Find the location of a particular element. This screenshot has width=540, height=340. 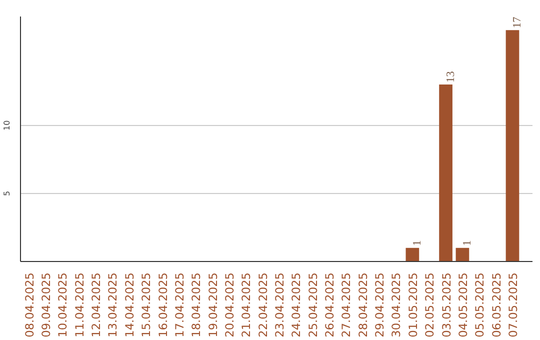

x-tick-label: 02.05.2025 is located at coordinates (429, 305).